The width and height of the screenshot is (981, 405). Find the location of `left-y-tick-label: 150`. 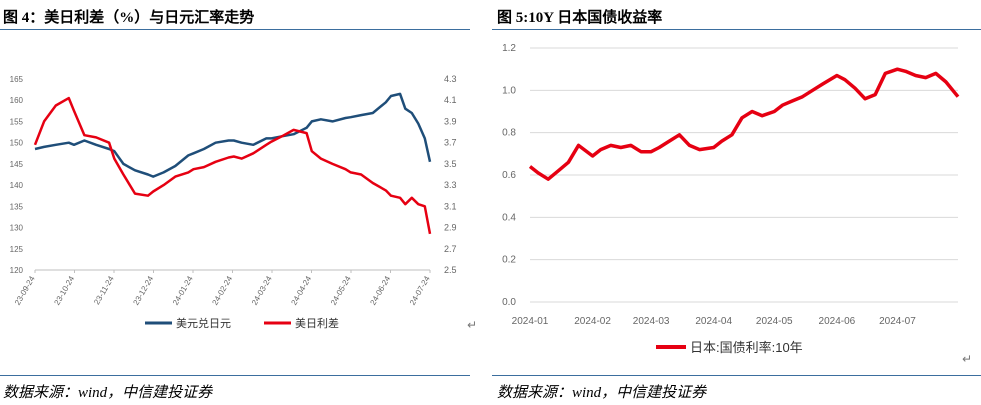

left-y-tick-label: 150 is located at coordinates (17, 143).